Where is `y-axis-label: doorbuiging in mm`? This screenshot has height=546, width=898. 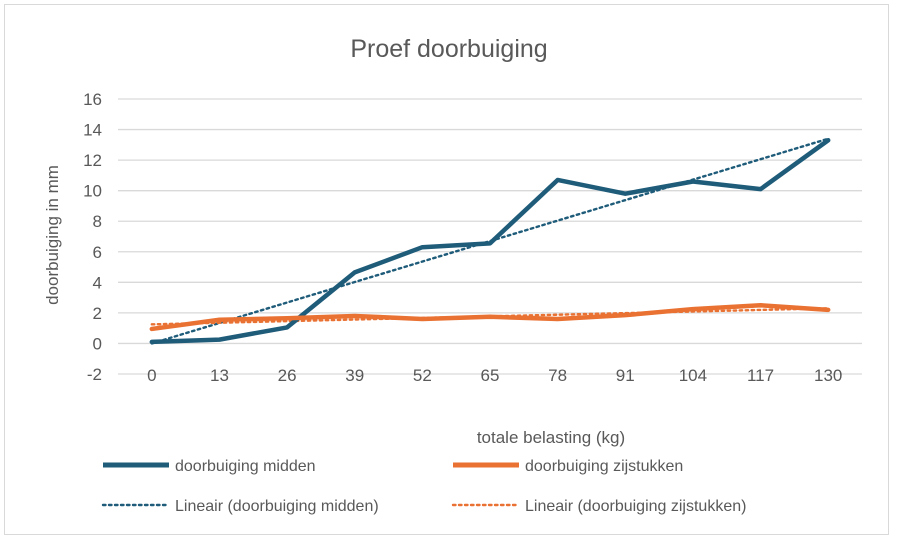
y-axis-label: doorbuiging in mm is located at coordinates (52, 235).